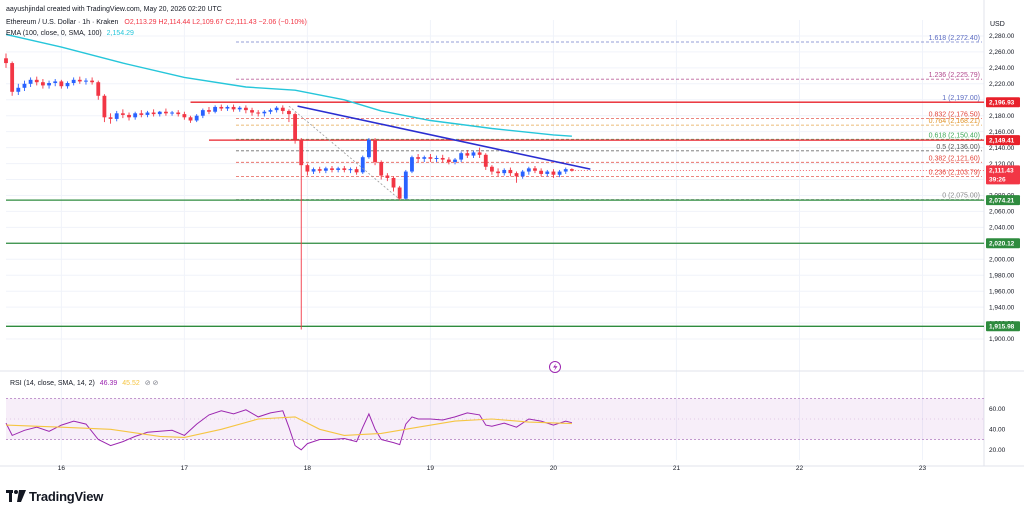 This screenshot has width=1024, height=512. I want to click on price-axis-tick-label: 2,280.00, so click(1002, 36).